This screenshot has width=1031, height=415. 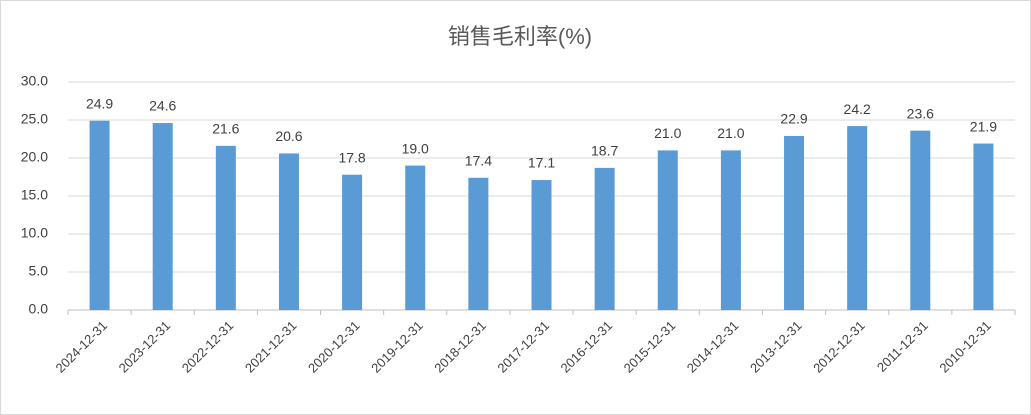 I want to click on y-tick-label: 0.0, so click(x=39, y=309).